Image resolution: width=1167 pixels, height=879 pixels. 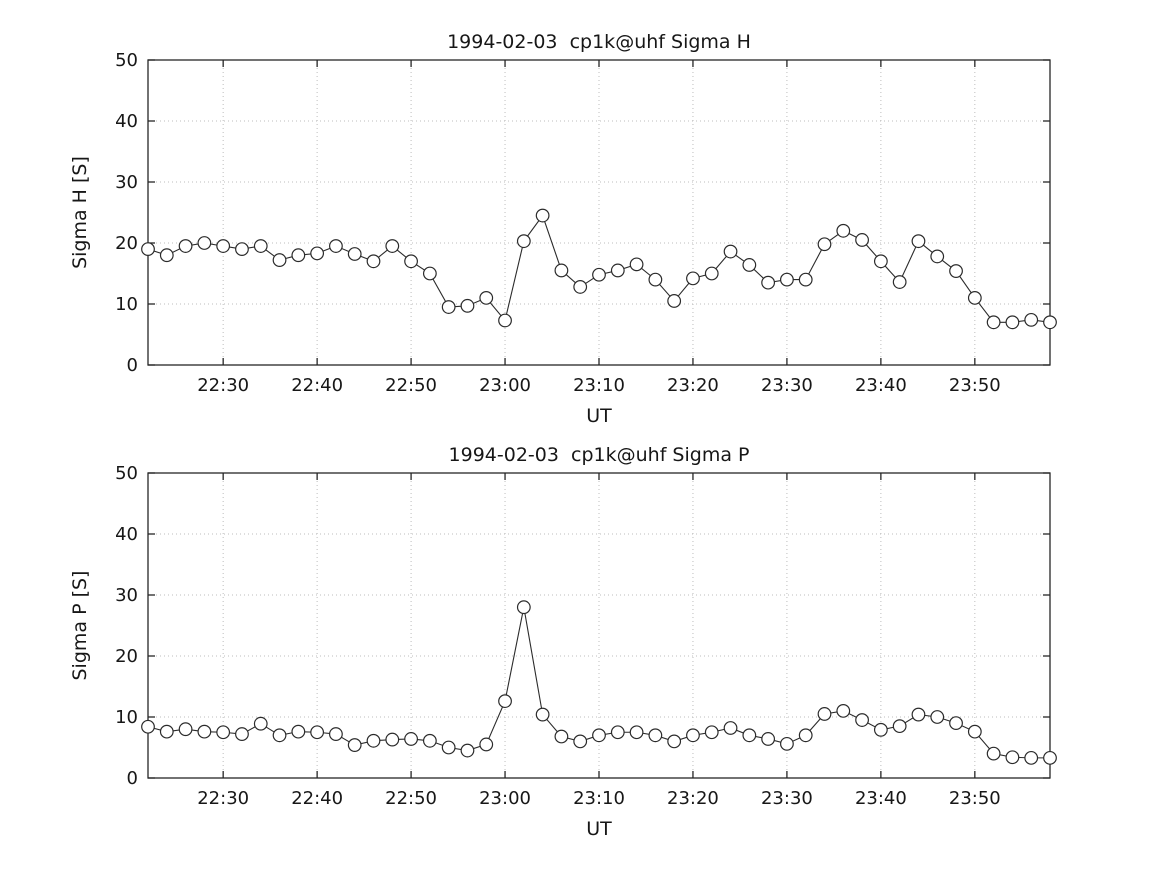 I want to click on y-tick-label: 0, so click(x=132, y=365).